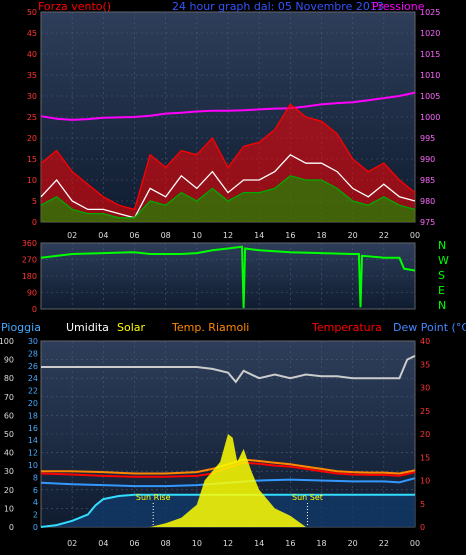 This screenshot has width=466, height=555. What do you see at coordinates (33, 353) in the screenshot?
I see `rain-tick: 28` at bounding box center [33, 353].